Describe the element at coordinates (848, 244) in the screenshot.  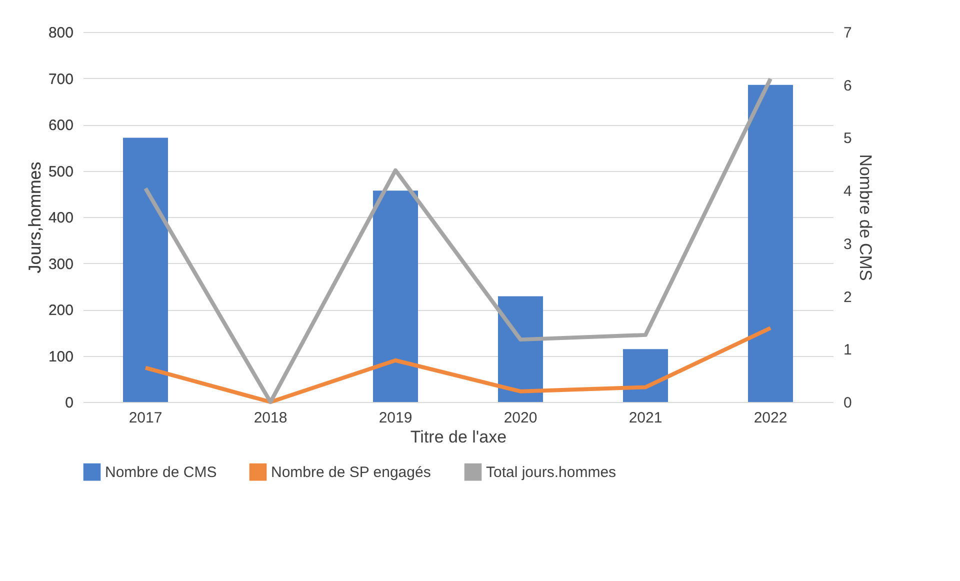
I see `y2-tick-label: 3` at that location.